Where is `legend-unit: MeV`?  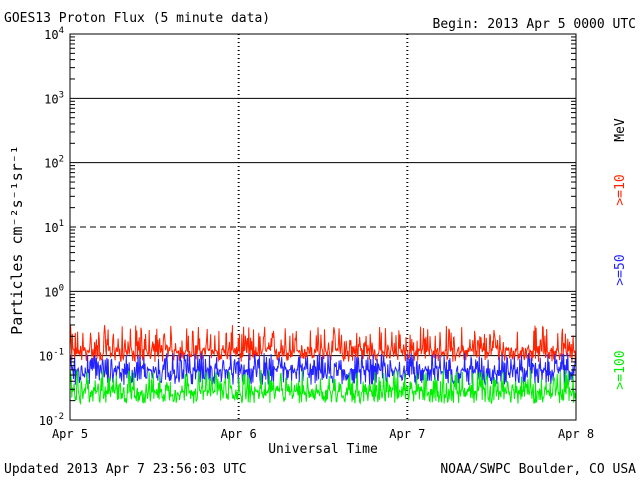
legend-unit: MeV is located at coordinates (620, 130).